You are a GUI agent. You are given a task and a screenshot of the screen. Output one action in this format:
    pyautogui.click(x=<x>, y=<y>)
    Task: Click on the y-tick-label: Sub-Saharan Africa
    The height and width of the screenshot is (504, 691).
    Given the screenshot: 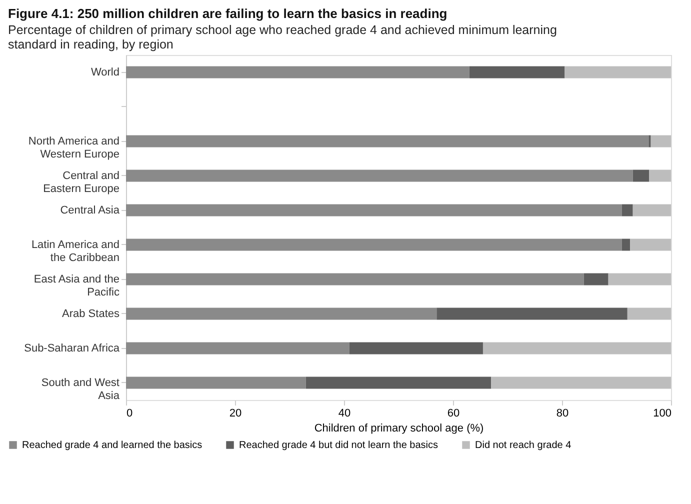 What is the action you would take?
    pyautogui.click(x=72, y=348)
    